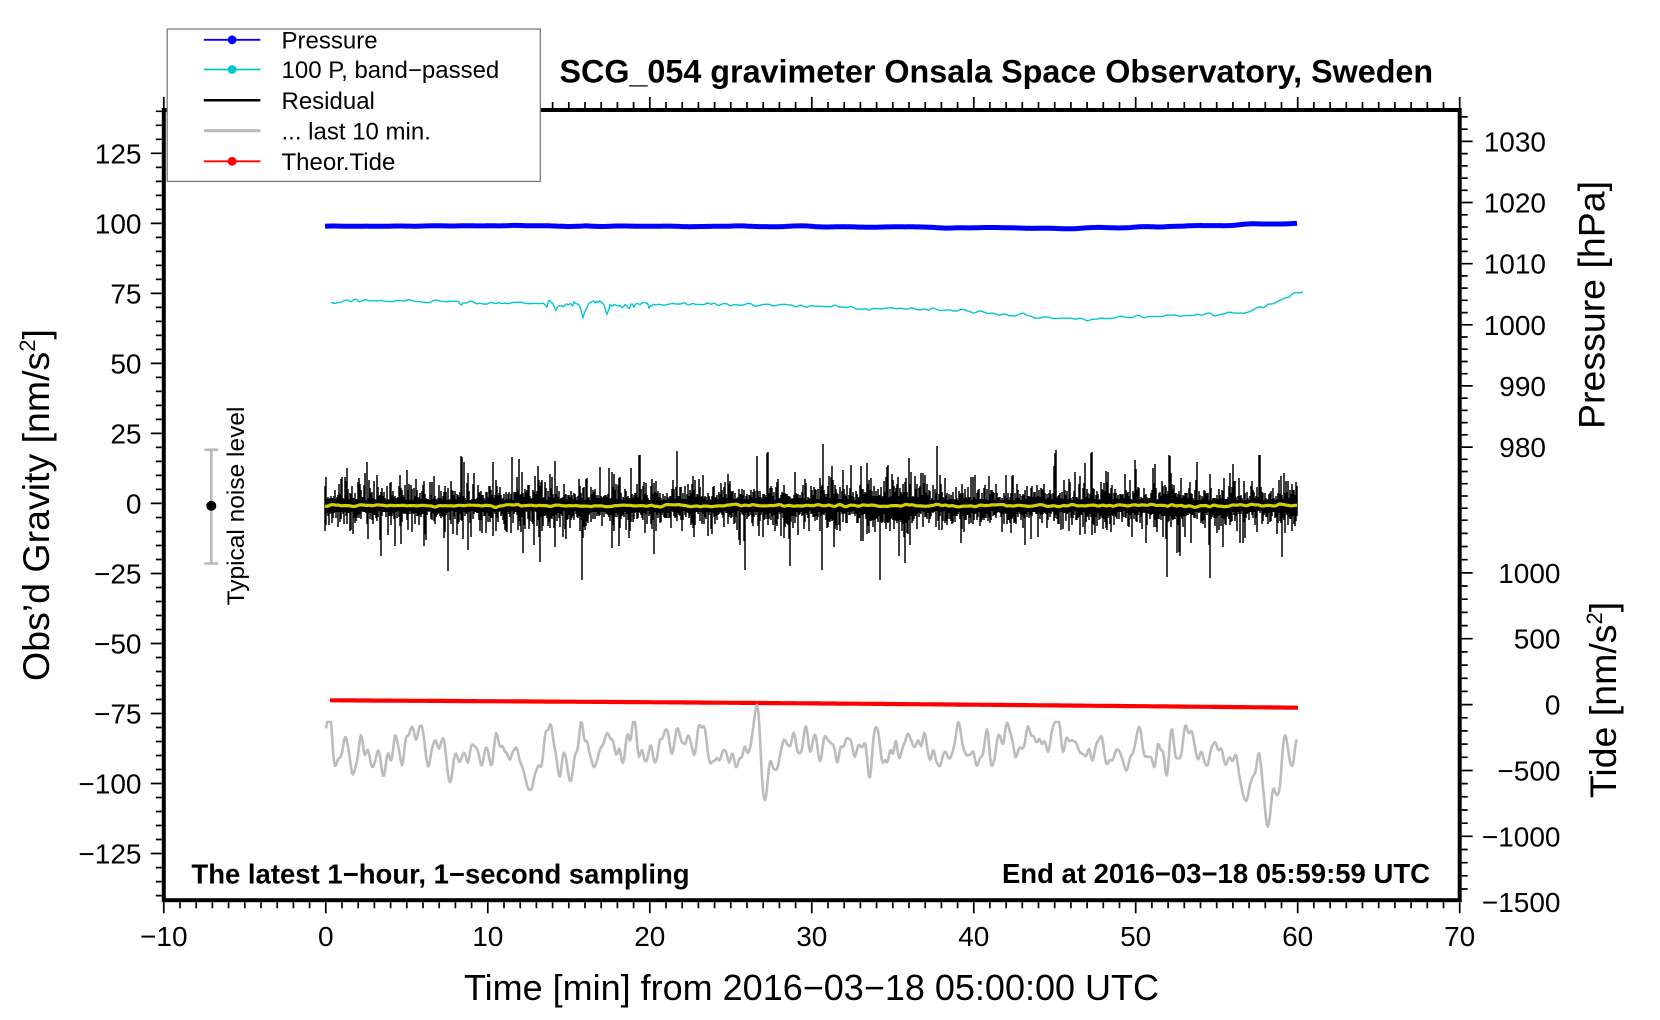  I want to click on svg-text: −500, so click(1528, 771).